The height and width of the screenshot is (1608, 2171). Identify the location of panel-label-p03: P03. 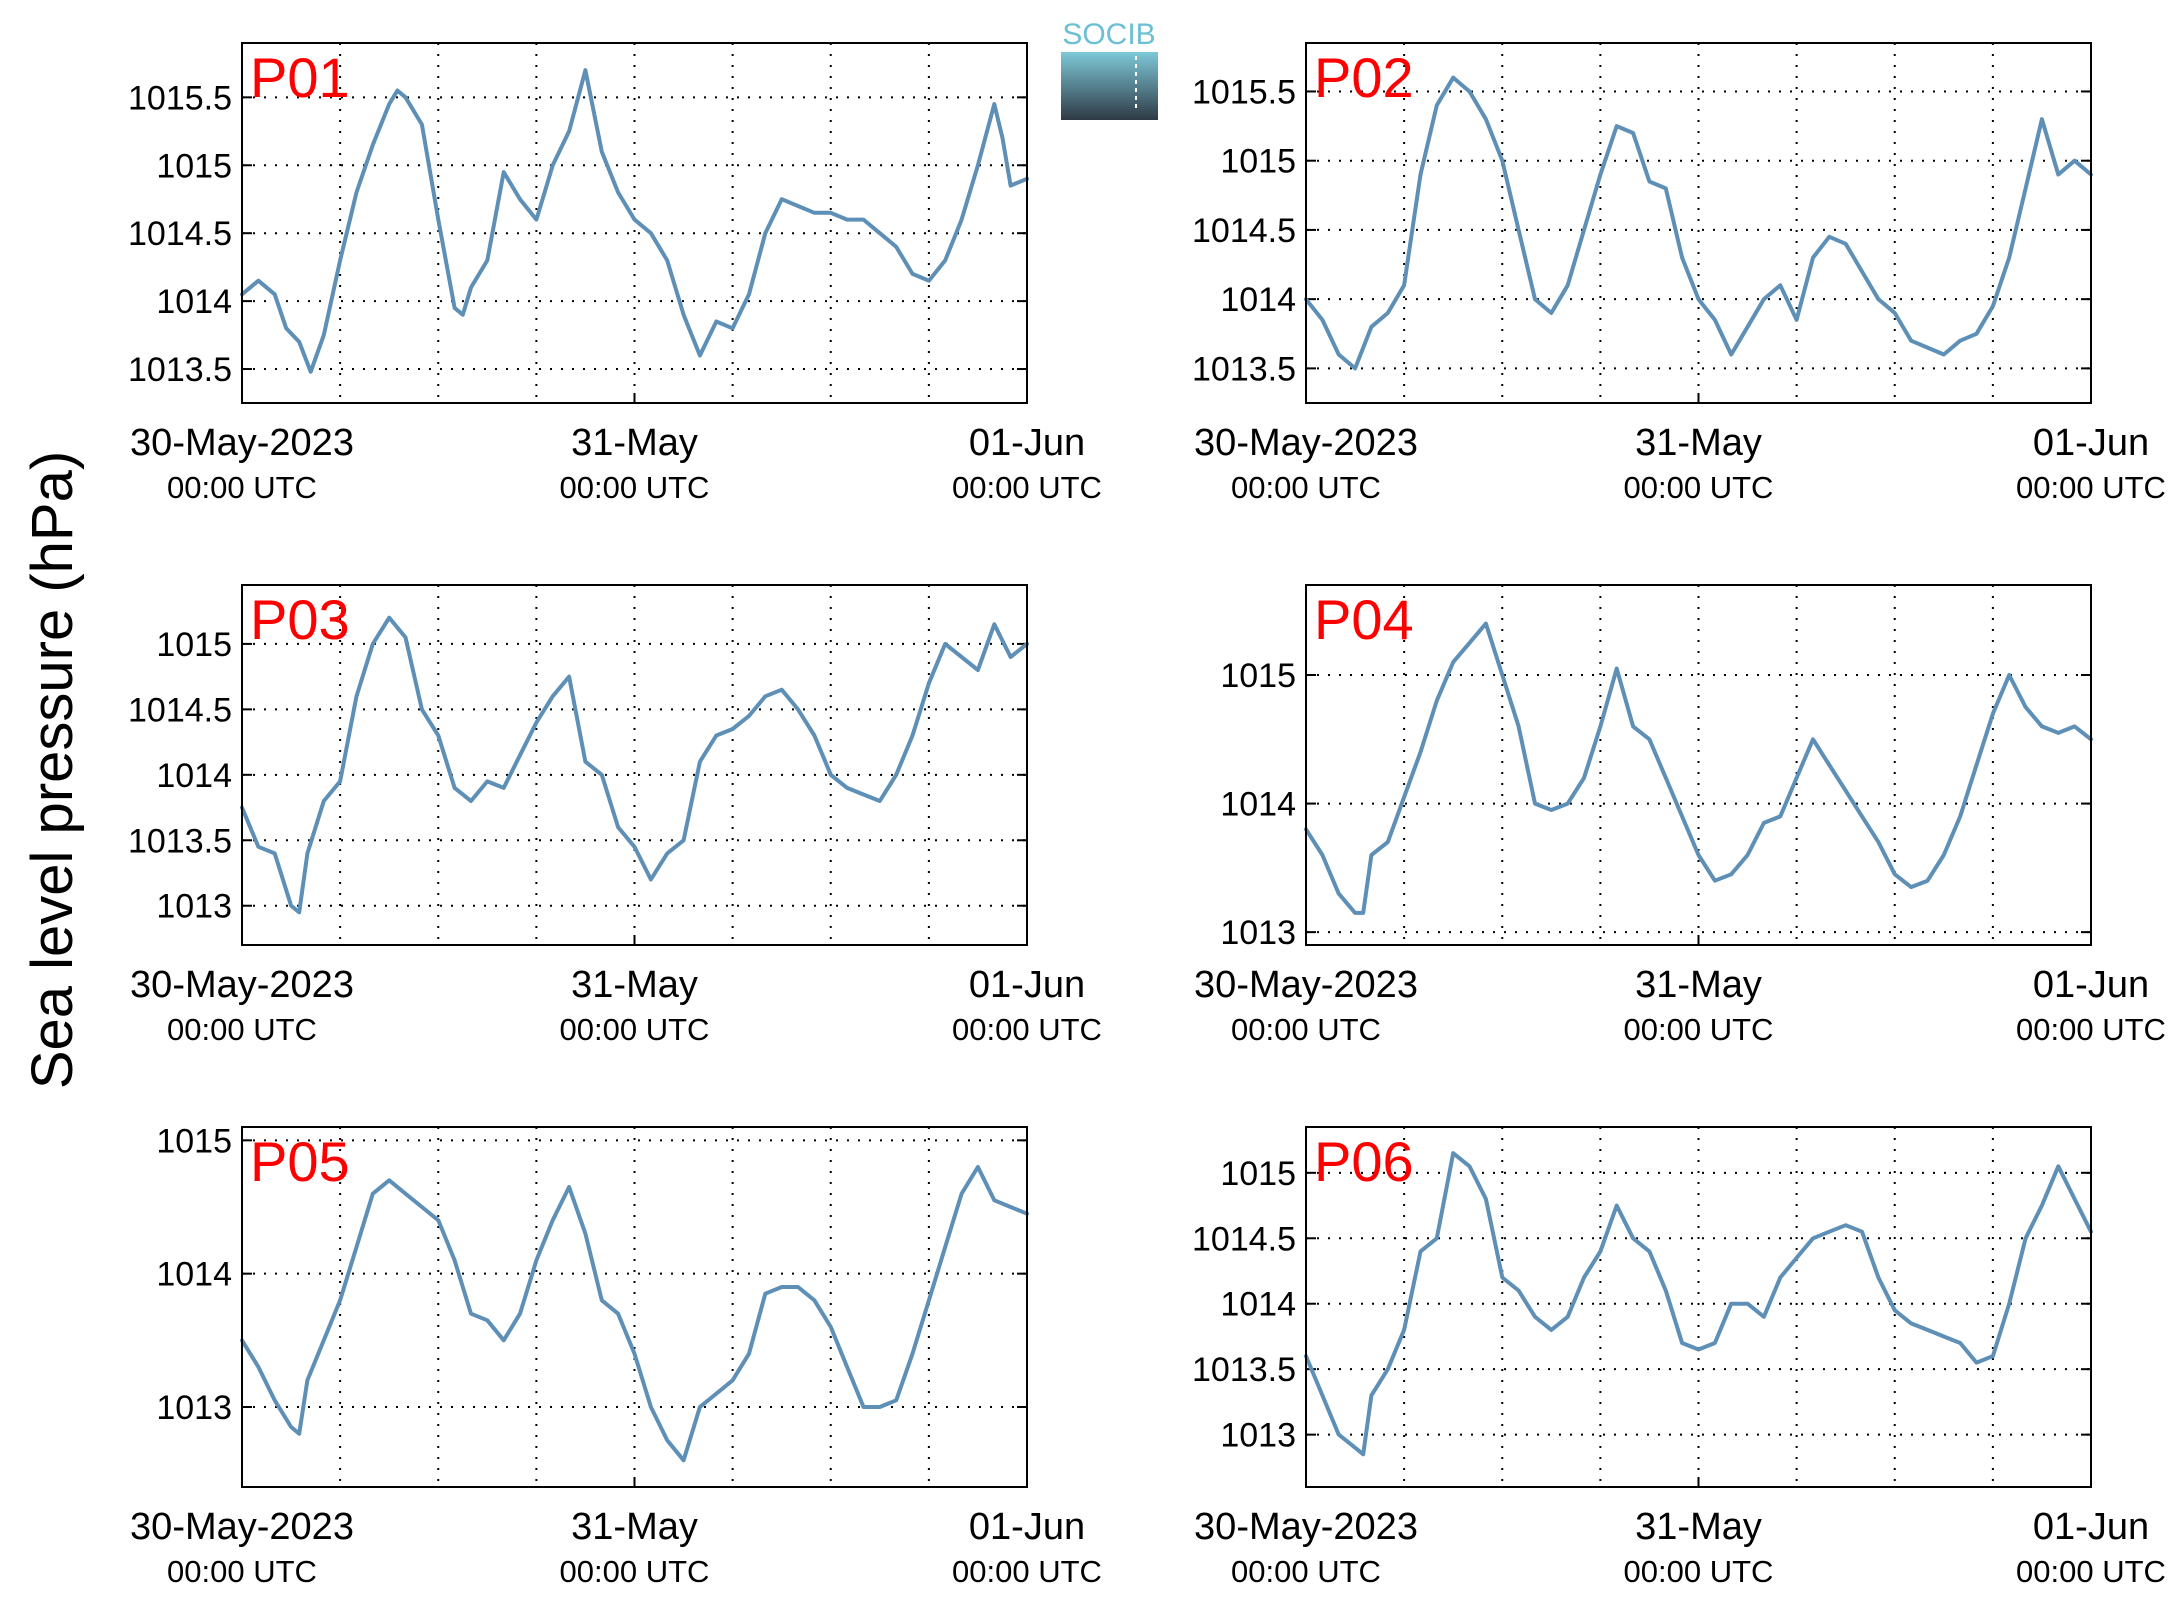
(300, 619).